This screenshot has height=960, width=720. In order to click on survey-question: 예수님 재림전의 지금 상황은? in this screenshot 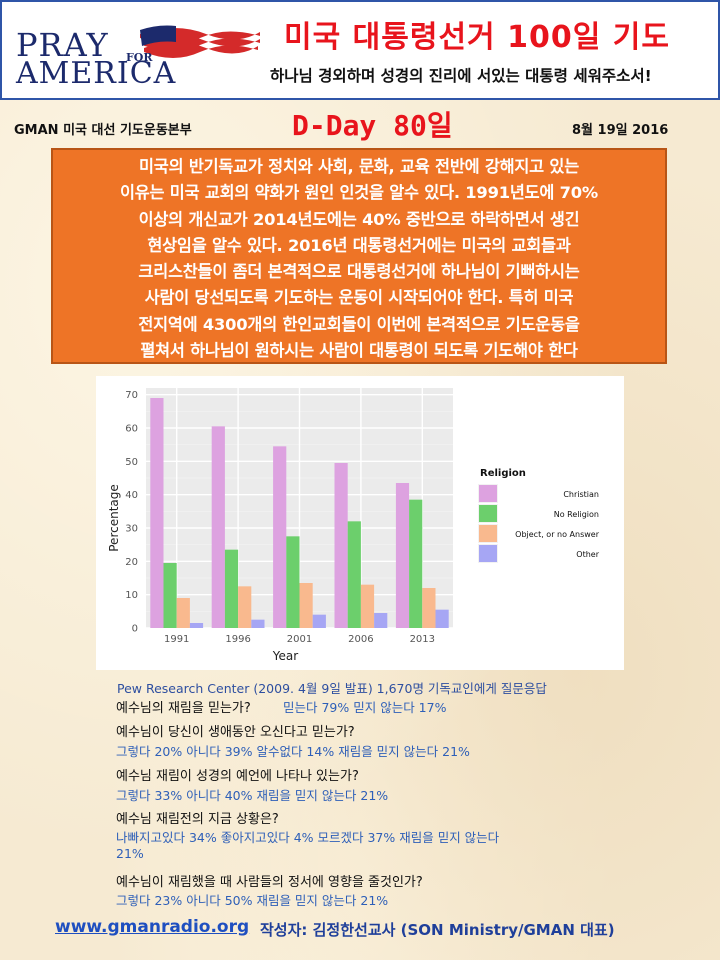, I will do `click(197, 819)`.